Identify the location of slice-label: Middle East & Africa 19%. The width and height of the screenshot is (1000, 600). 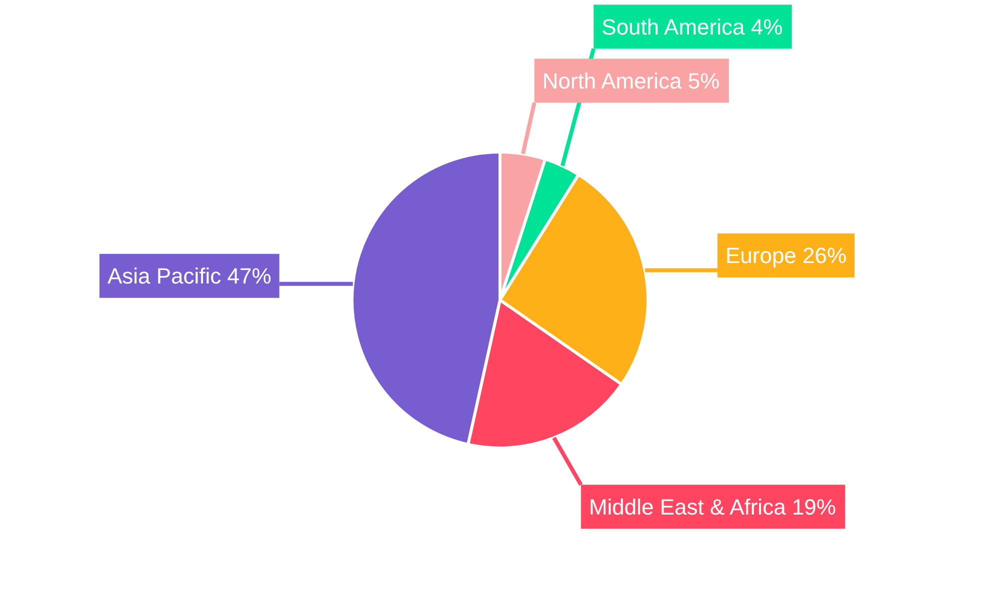
(712, 507).